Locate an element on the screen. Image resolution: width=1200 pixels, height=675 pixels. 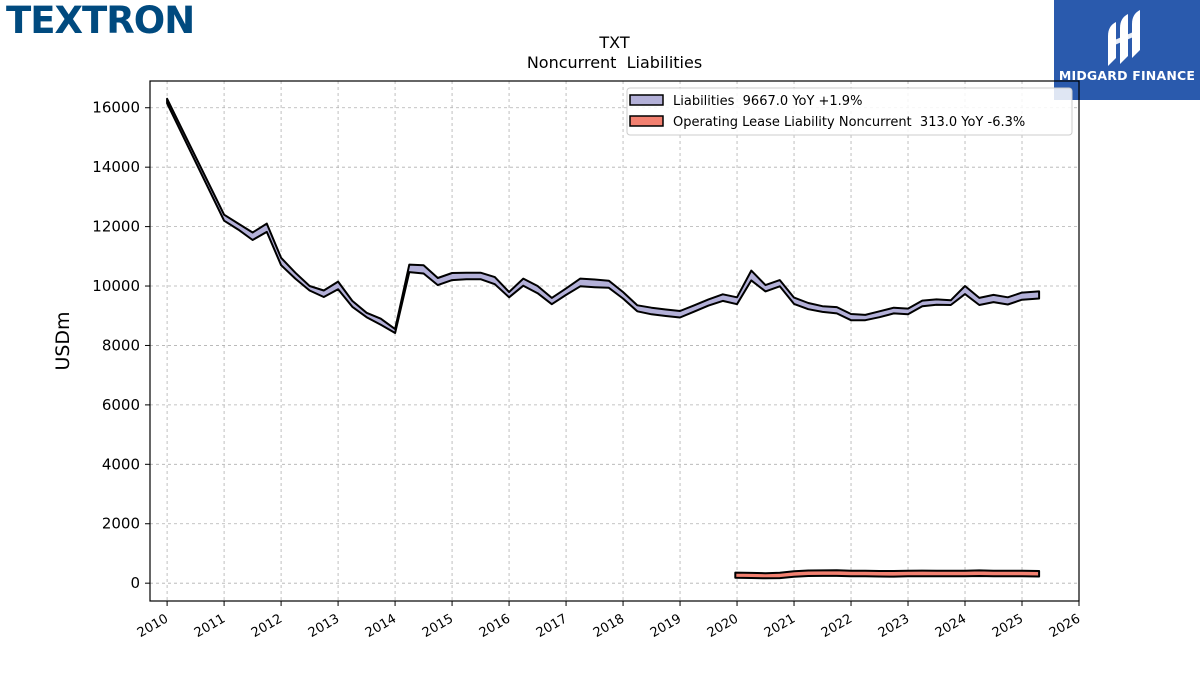
x-tick-label: 2010 is located at coordinates (153, 626).